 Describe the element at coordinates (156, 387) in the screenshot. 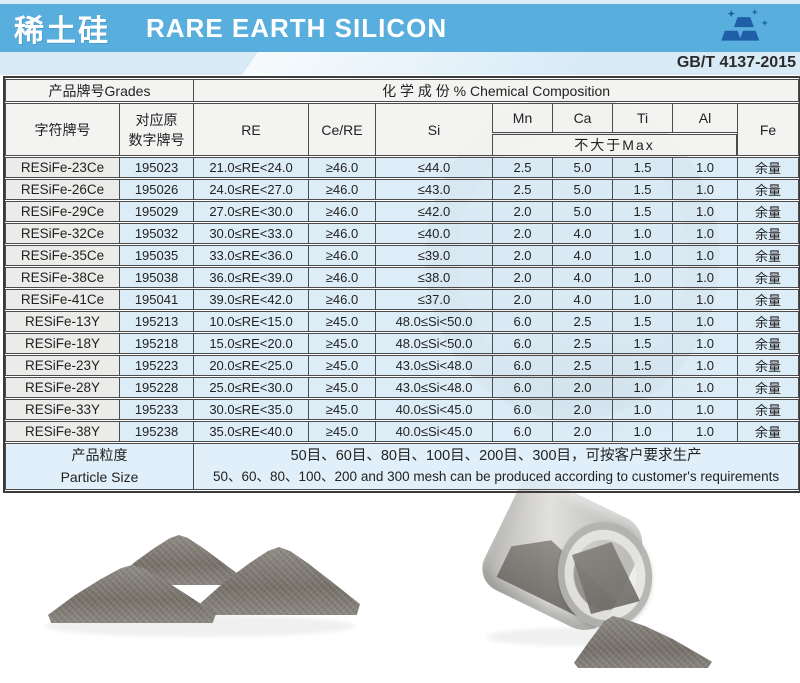

I see `cell-code: 195228` at that location.